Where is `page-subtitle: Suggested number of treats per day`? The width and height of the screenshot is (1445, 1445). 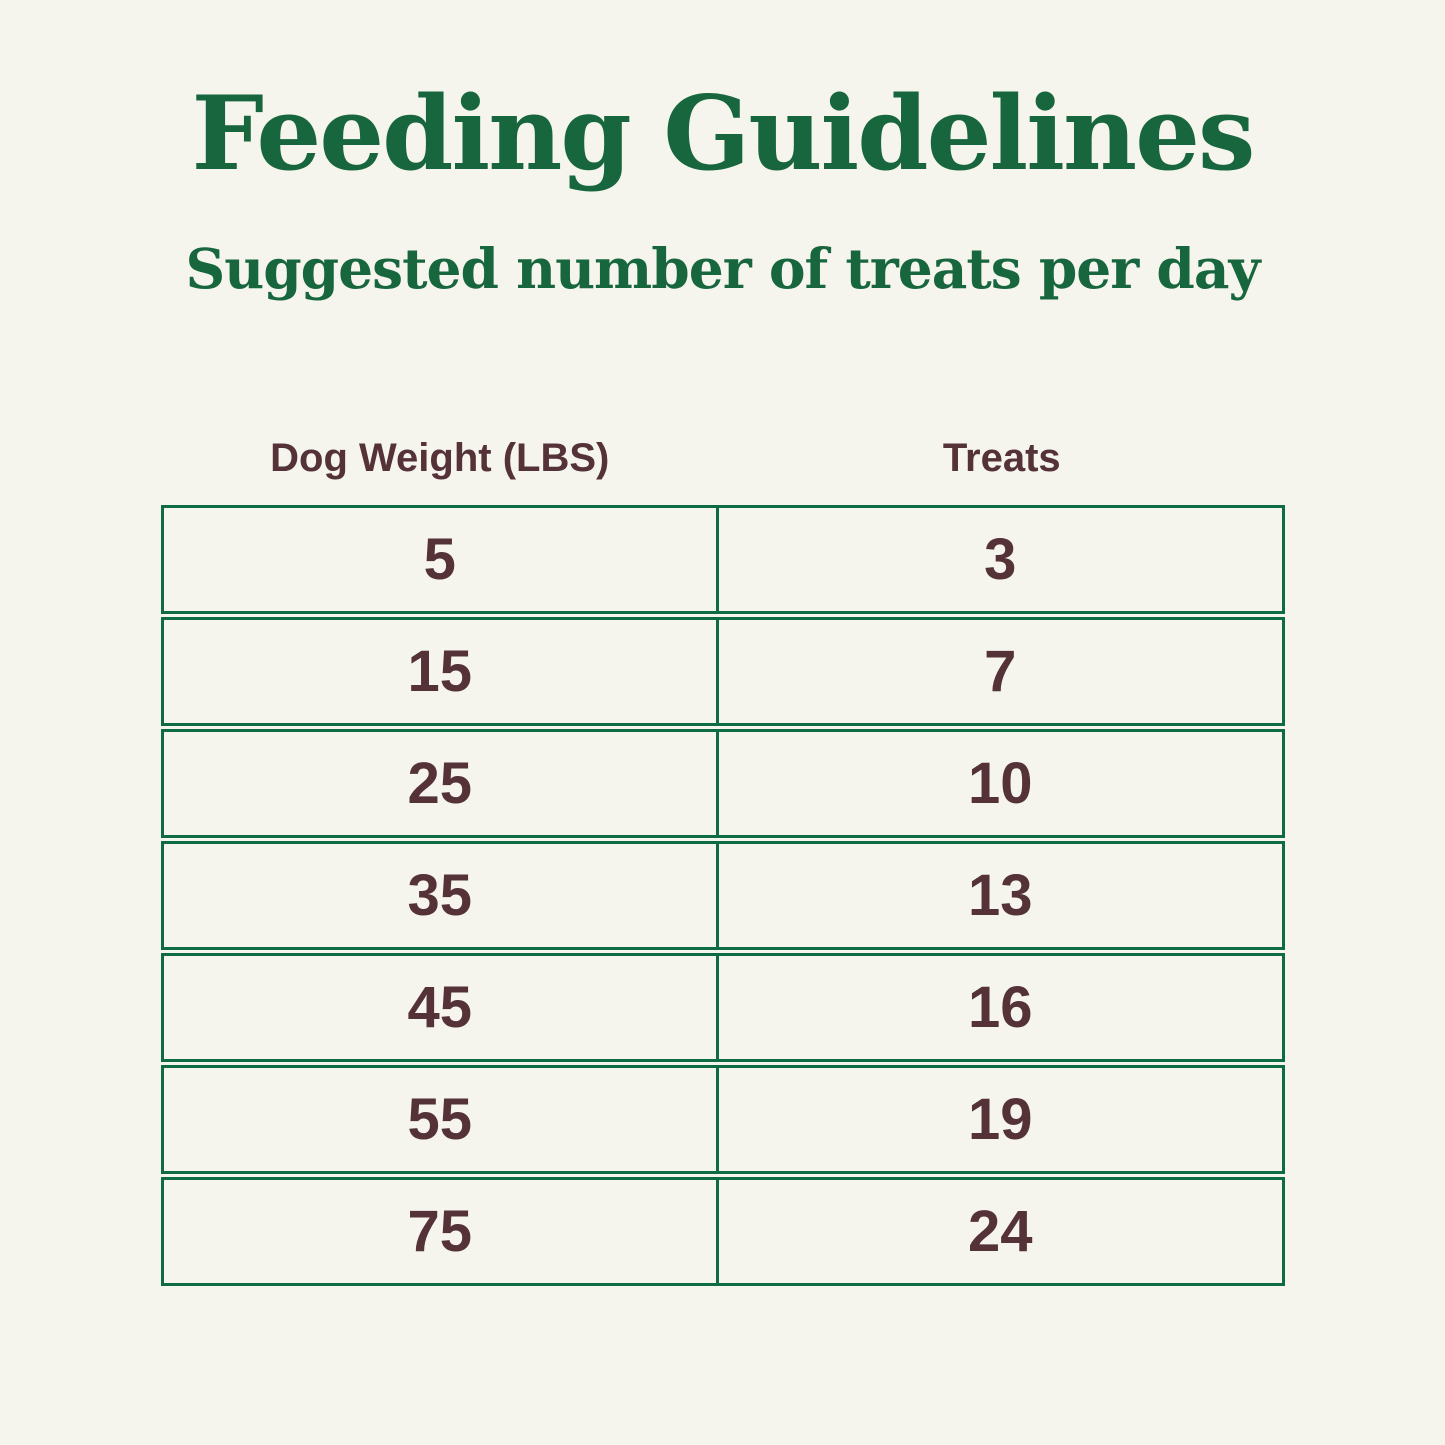 page-subtitle: Suggested number of treats per day is located at coordinates (723, 268).